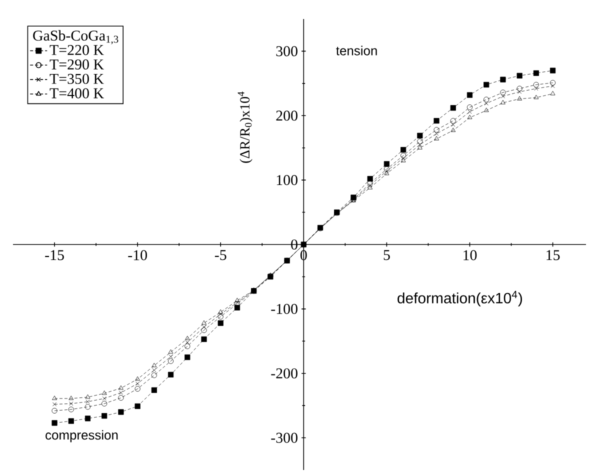 The width and height of the screenshot is (591, 472). What do you see at coordinates (284, 437) in the screenshot?
I see `y-tick-label: -300` at bounding box center [284, 437].